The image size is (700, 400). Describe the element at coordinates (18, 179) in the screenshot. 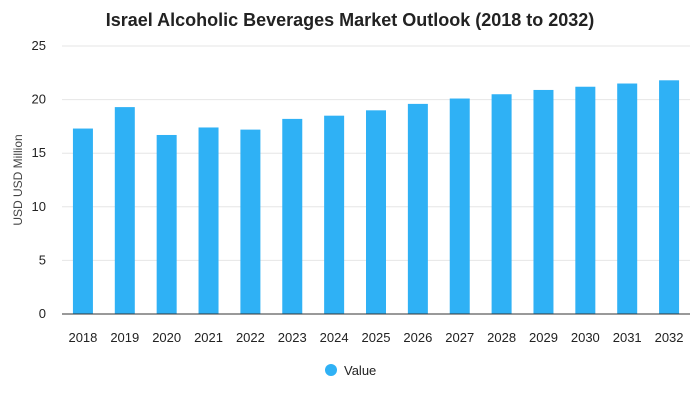

I see `y-axis-title: USD USD Million` at that location.